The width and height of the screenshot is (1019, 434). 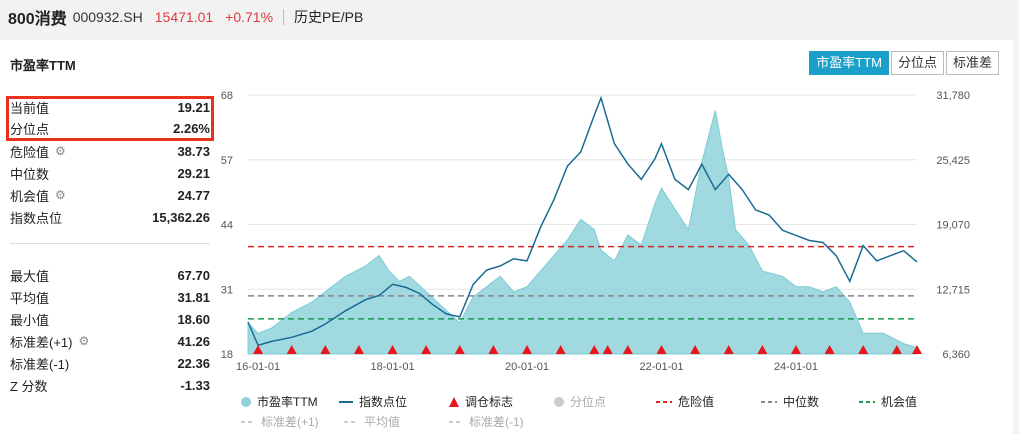 What do you see at coordinates (346, 401) in the screenshot?
I see `legend-index-swatch` at bounding box center [346, 401].